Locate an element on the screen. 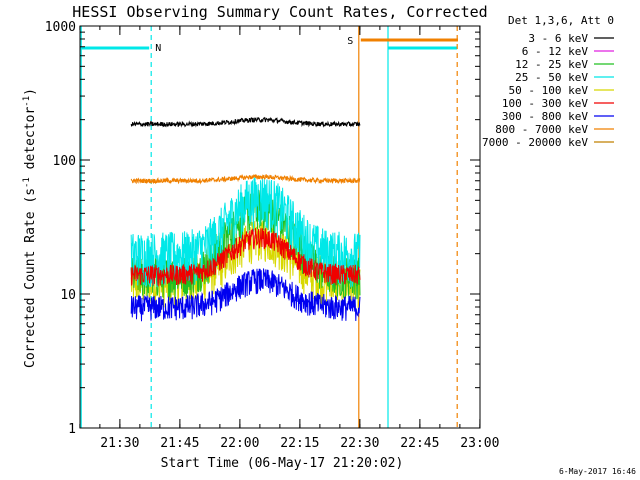  y-tick-label: 100 is located at coordinates (64, 161).